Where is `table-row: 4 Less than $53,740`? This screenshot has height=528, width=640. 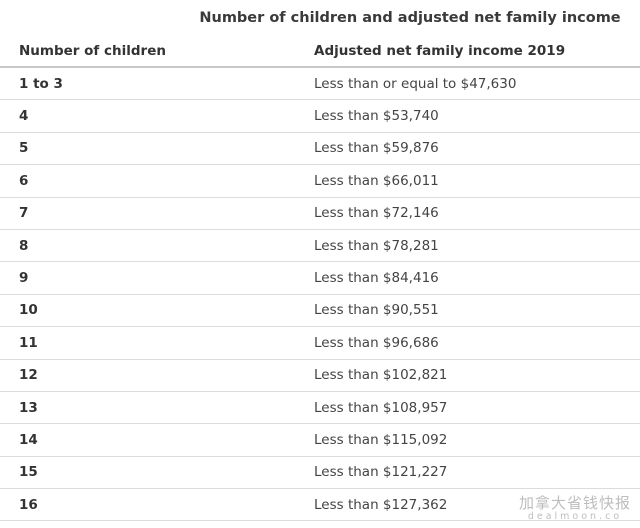 table-row: 4 Less than $53,740 is located at coordinates (320, 116).